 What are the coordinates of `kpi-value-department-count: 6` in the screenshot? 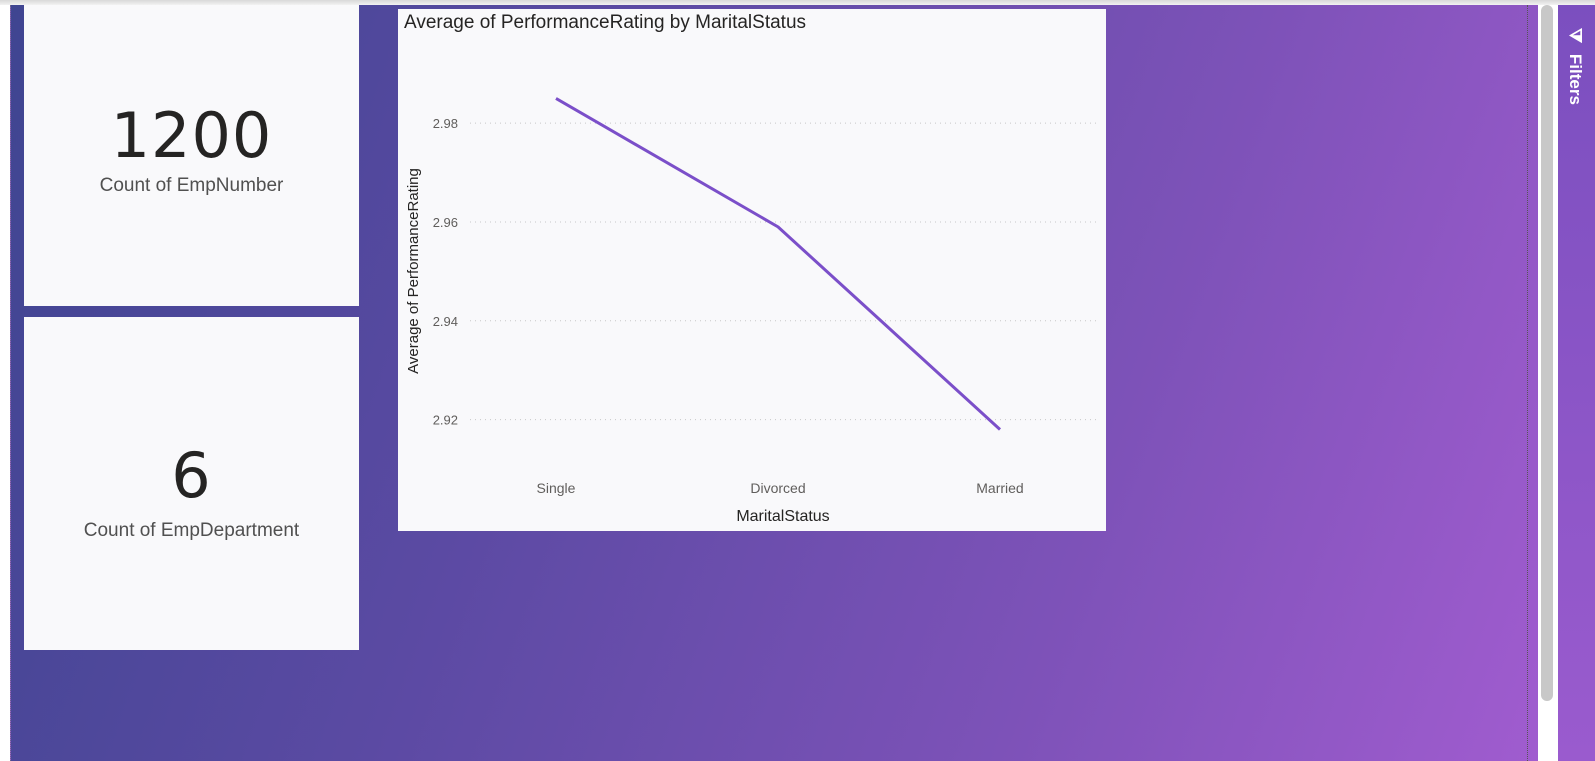 It's located at (191, 475).